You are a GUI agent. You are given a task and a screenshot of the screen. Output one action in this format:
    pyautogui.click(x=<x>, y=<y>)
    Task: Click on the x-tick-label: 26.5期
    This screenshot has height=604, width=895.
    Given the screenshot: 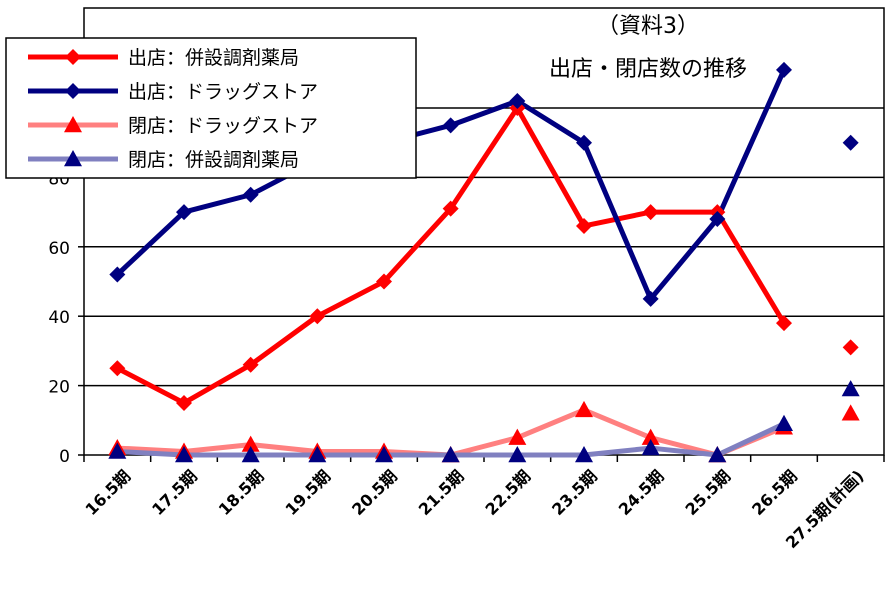 What is the action you would take?
    pyautogui.click(x=774, y=492)
    